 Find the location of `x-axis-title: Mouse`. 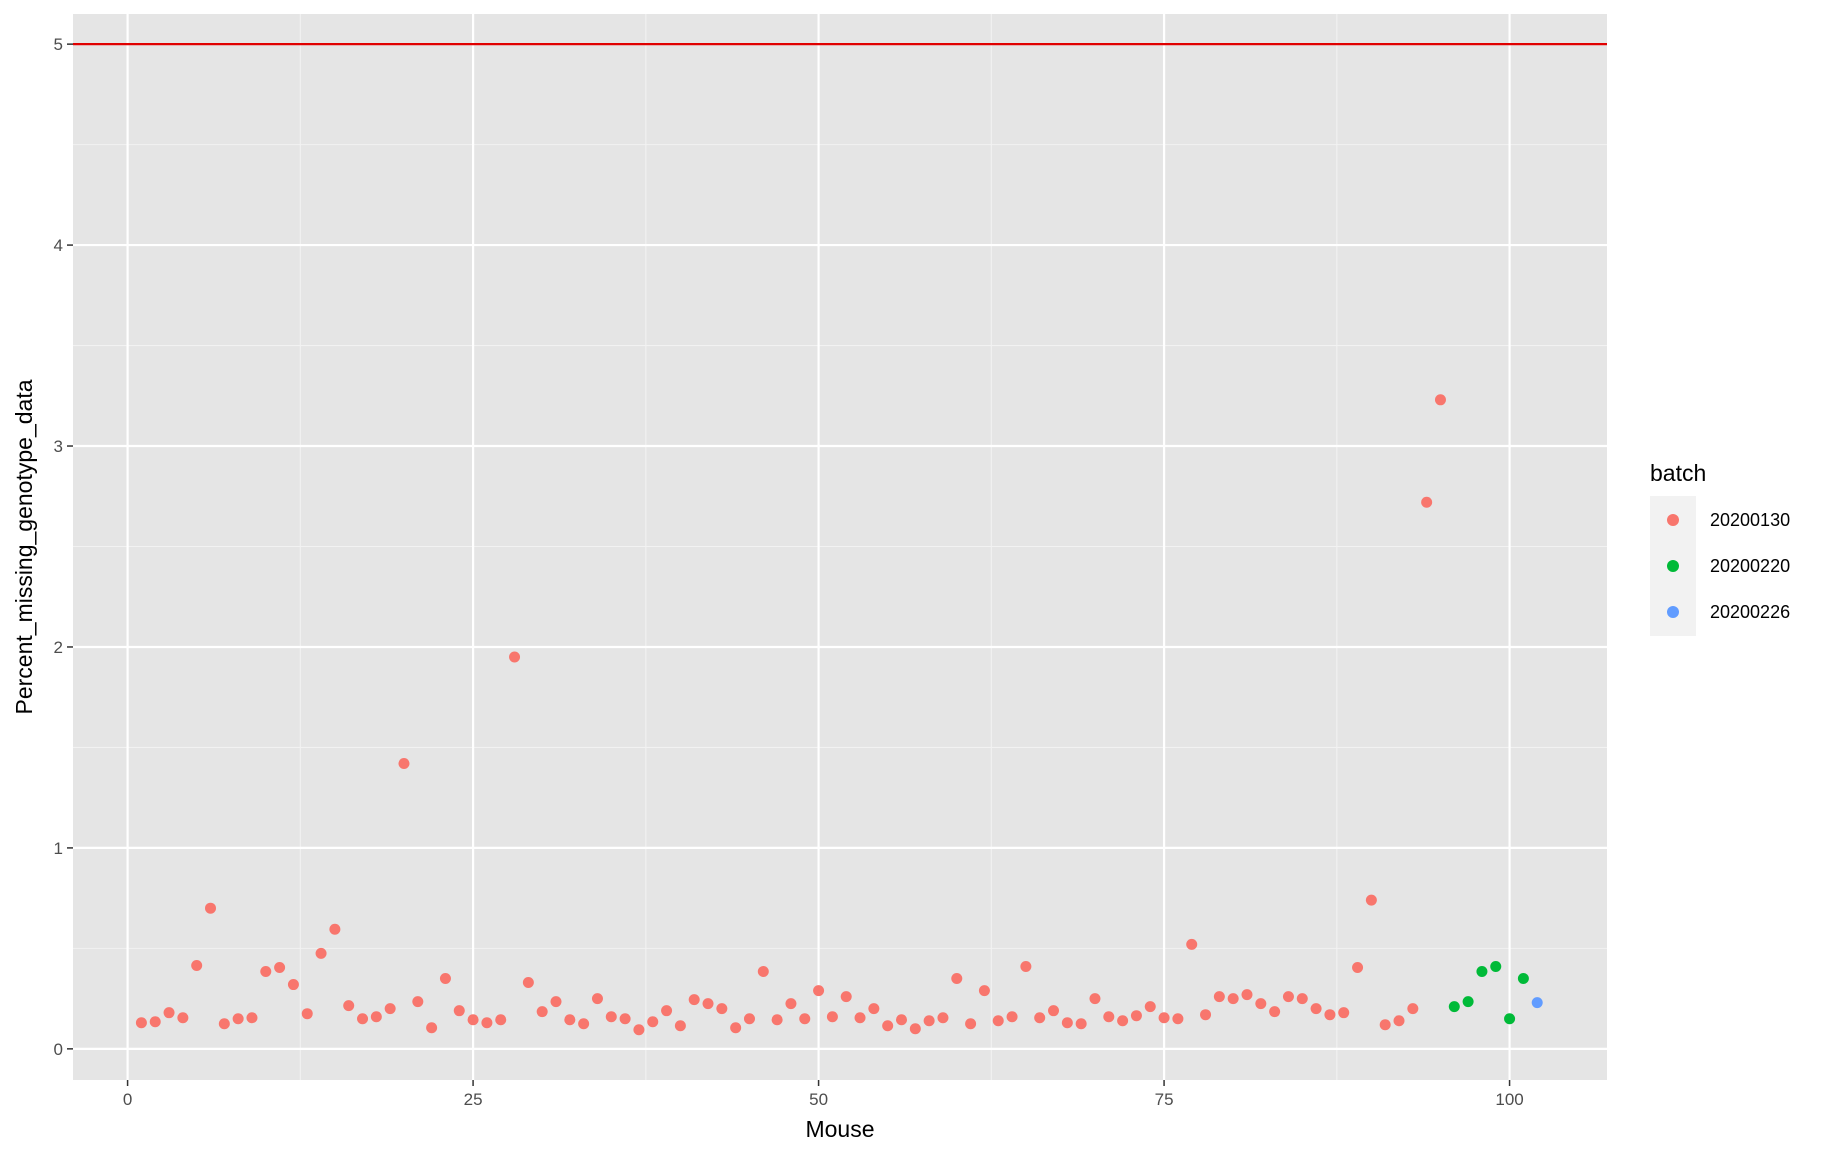

x-axis-title: Mouse is located at coordinates (839, 1129).